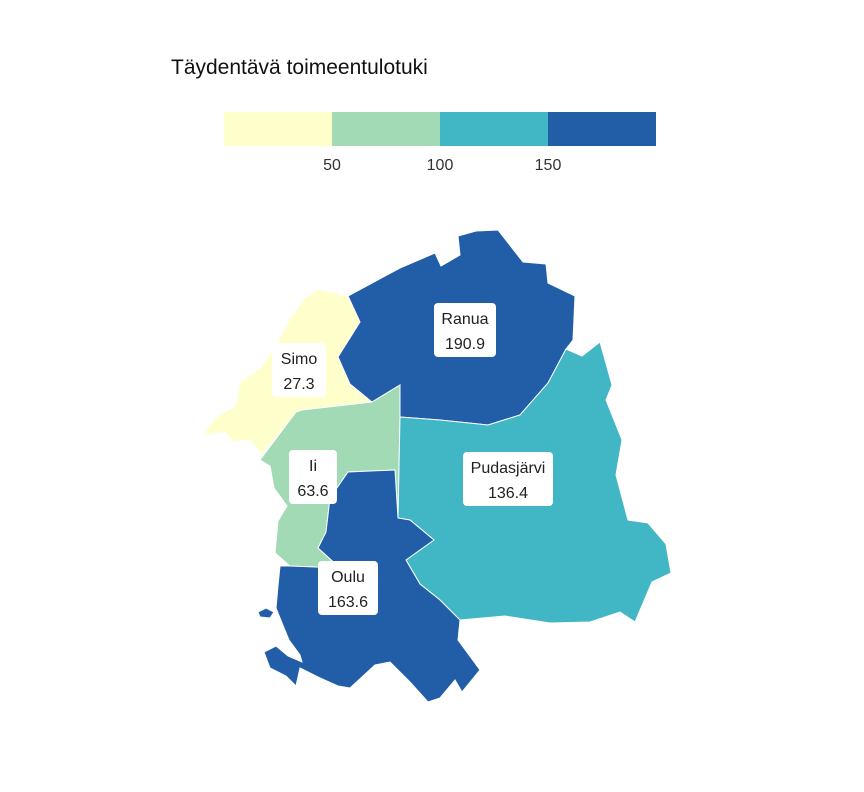  Describe the element at coordinates (508, 493) in the screenshot. I see `label-pudasjarvi-value: 136.4` at that location.